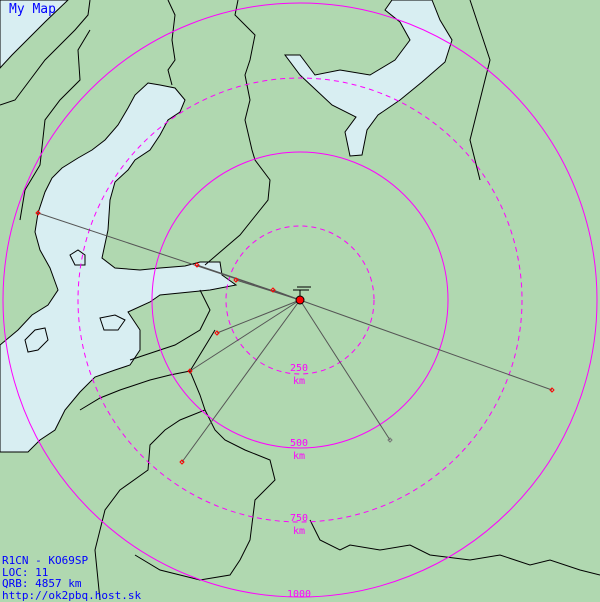 Image resolution: width=600 pixels, height=602 pixels. What do you see at coordinates (45, 560) in the screenshot?
I see `call-locator: R1CN - KO69SP` at bounding box center [45, 560].